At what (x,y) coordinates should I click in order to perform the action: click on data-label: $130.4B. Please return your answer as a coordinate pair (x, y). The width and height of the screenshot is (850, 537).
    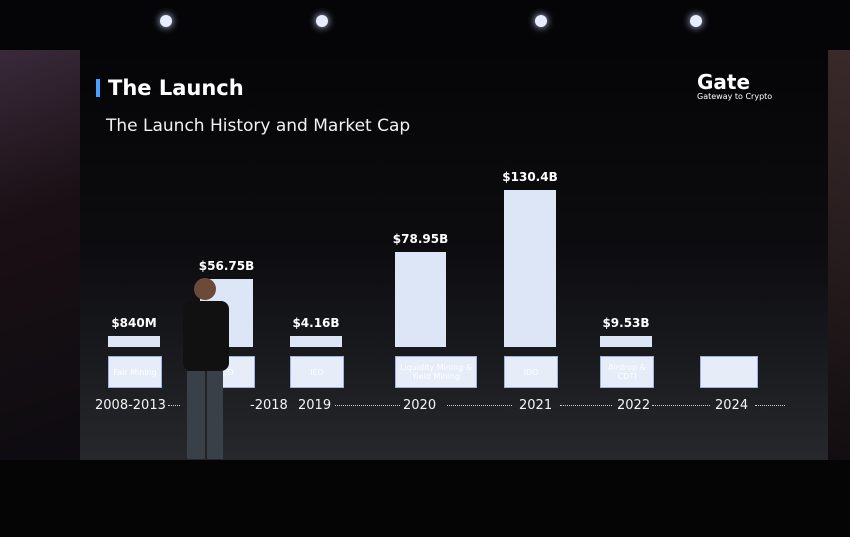
    Looking at the image, I should click on (530, 177).